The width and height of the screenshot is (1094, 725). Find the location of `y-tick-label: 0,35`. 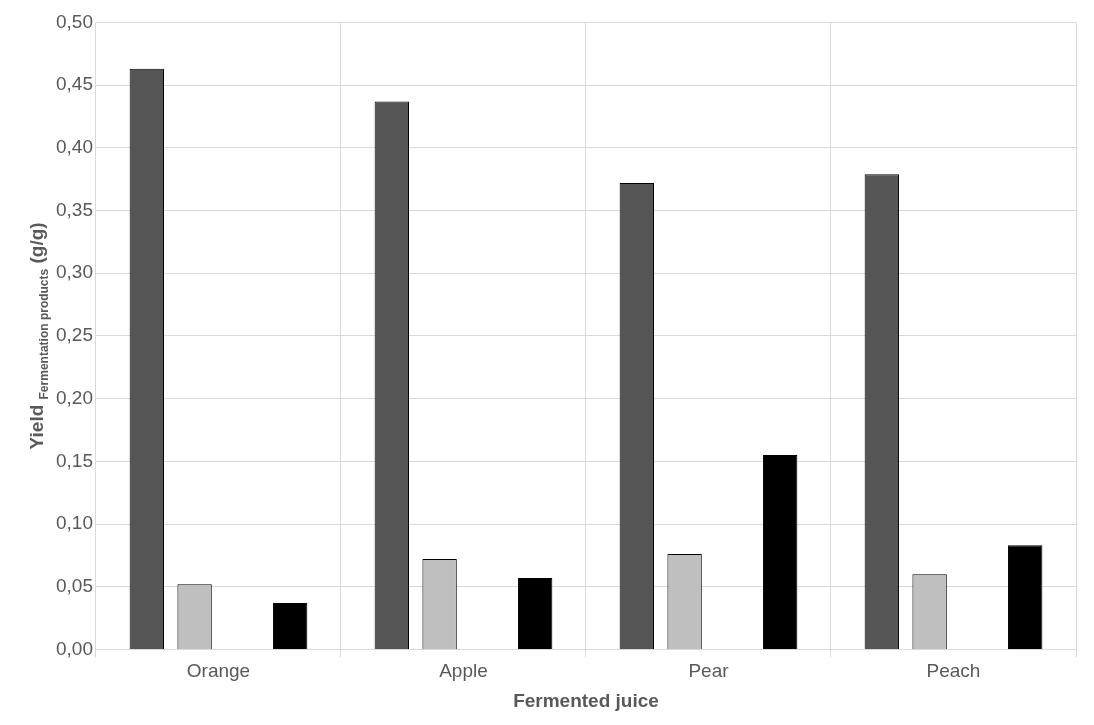

y-tick-label: 0,35 is located at coordinates (74, 209).